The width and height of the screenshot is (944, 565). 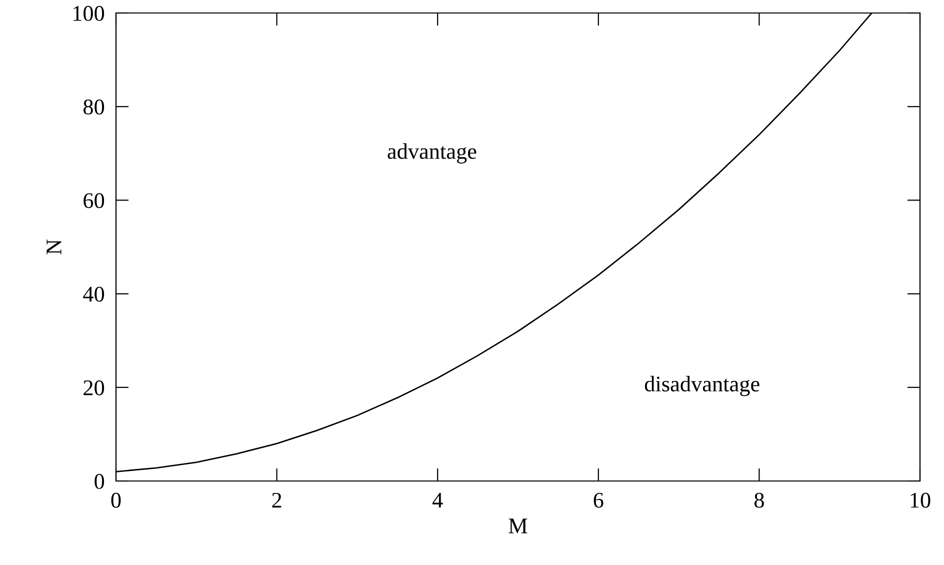 What do you see at coordinates (94, 200) in the screenshot?
I see `y-tick-label: 60` at bounding box center [94, 200].